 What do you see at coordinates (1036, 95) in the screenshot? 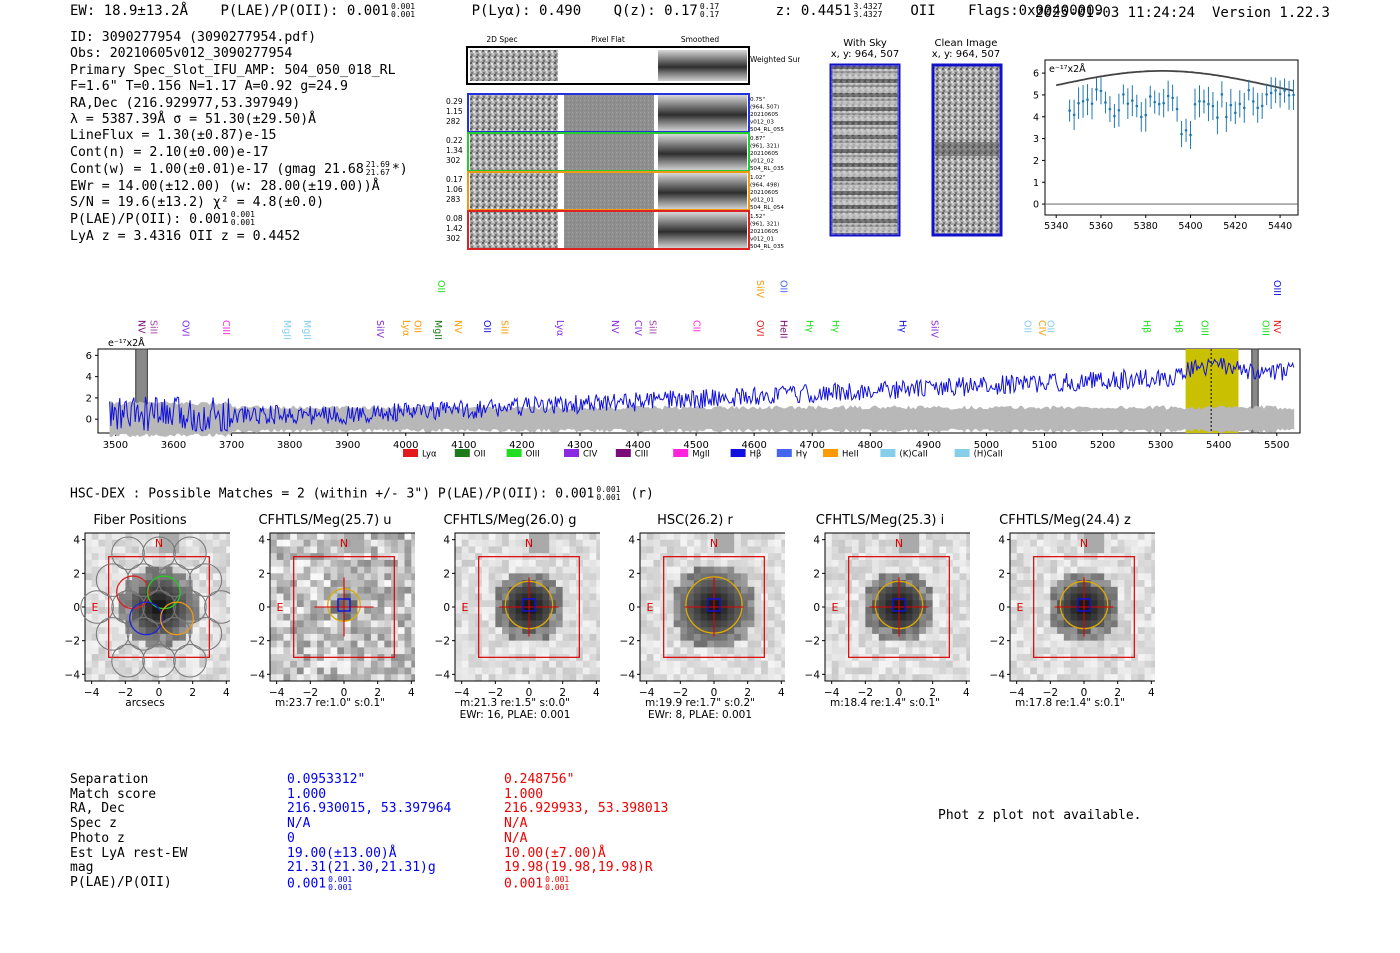
I see `zoom-ytick: 5` at bounding box center [1036, 95].